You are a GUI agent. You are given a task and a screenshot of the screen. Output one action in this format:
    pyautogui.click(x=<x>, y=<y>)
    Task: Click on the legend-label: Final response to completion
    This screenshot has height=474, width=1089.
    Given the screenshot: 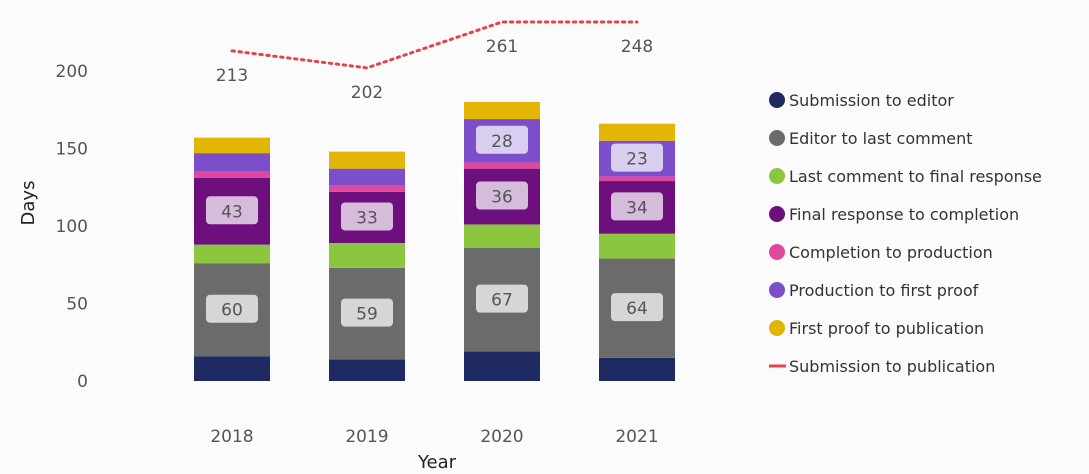 What is the action you would take?
    pyautogui.click(x=904, y=214)
    